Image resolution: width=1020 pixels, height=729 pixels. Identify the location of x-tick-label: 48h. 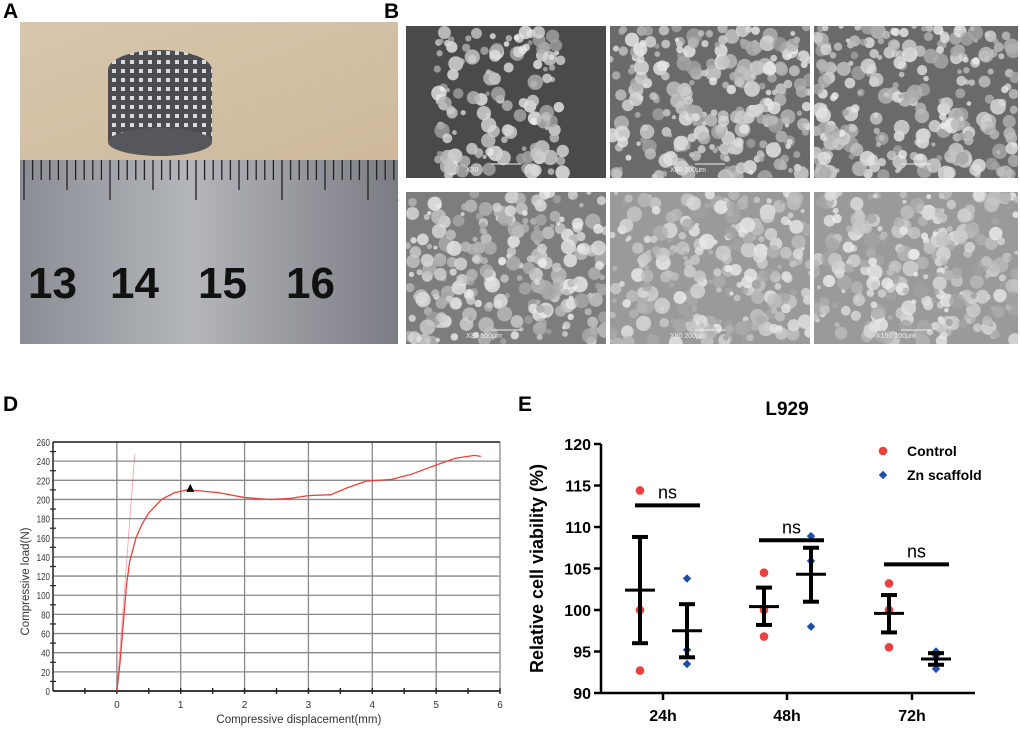
(787, 716).